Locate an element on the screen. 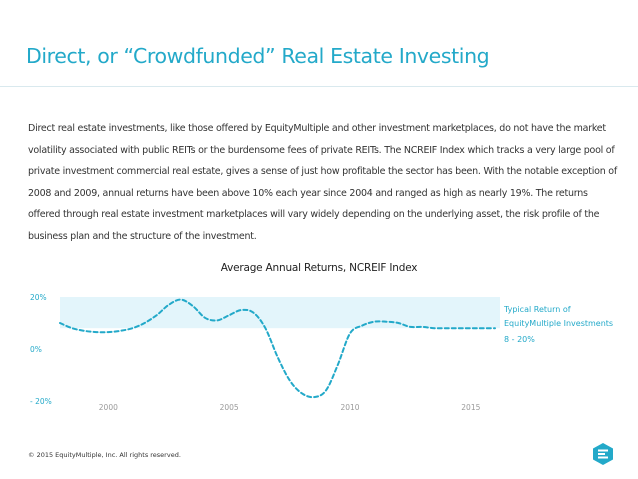  chart-title: Average Annual Returns, NCREIF Index is located at coordinates (319, 268).